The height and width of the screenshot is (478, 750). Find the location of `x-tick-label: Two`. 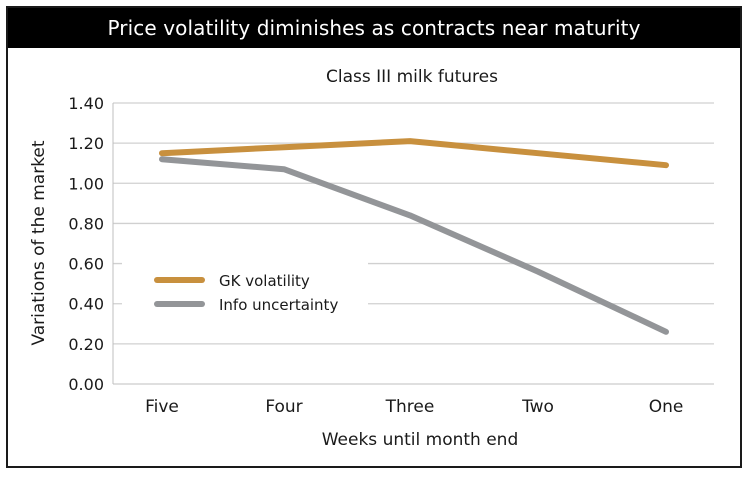

x-tick-label: Two is located at coordinates (537, 407).